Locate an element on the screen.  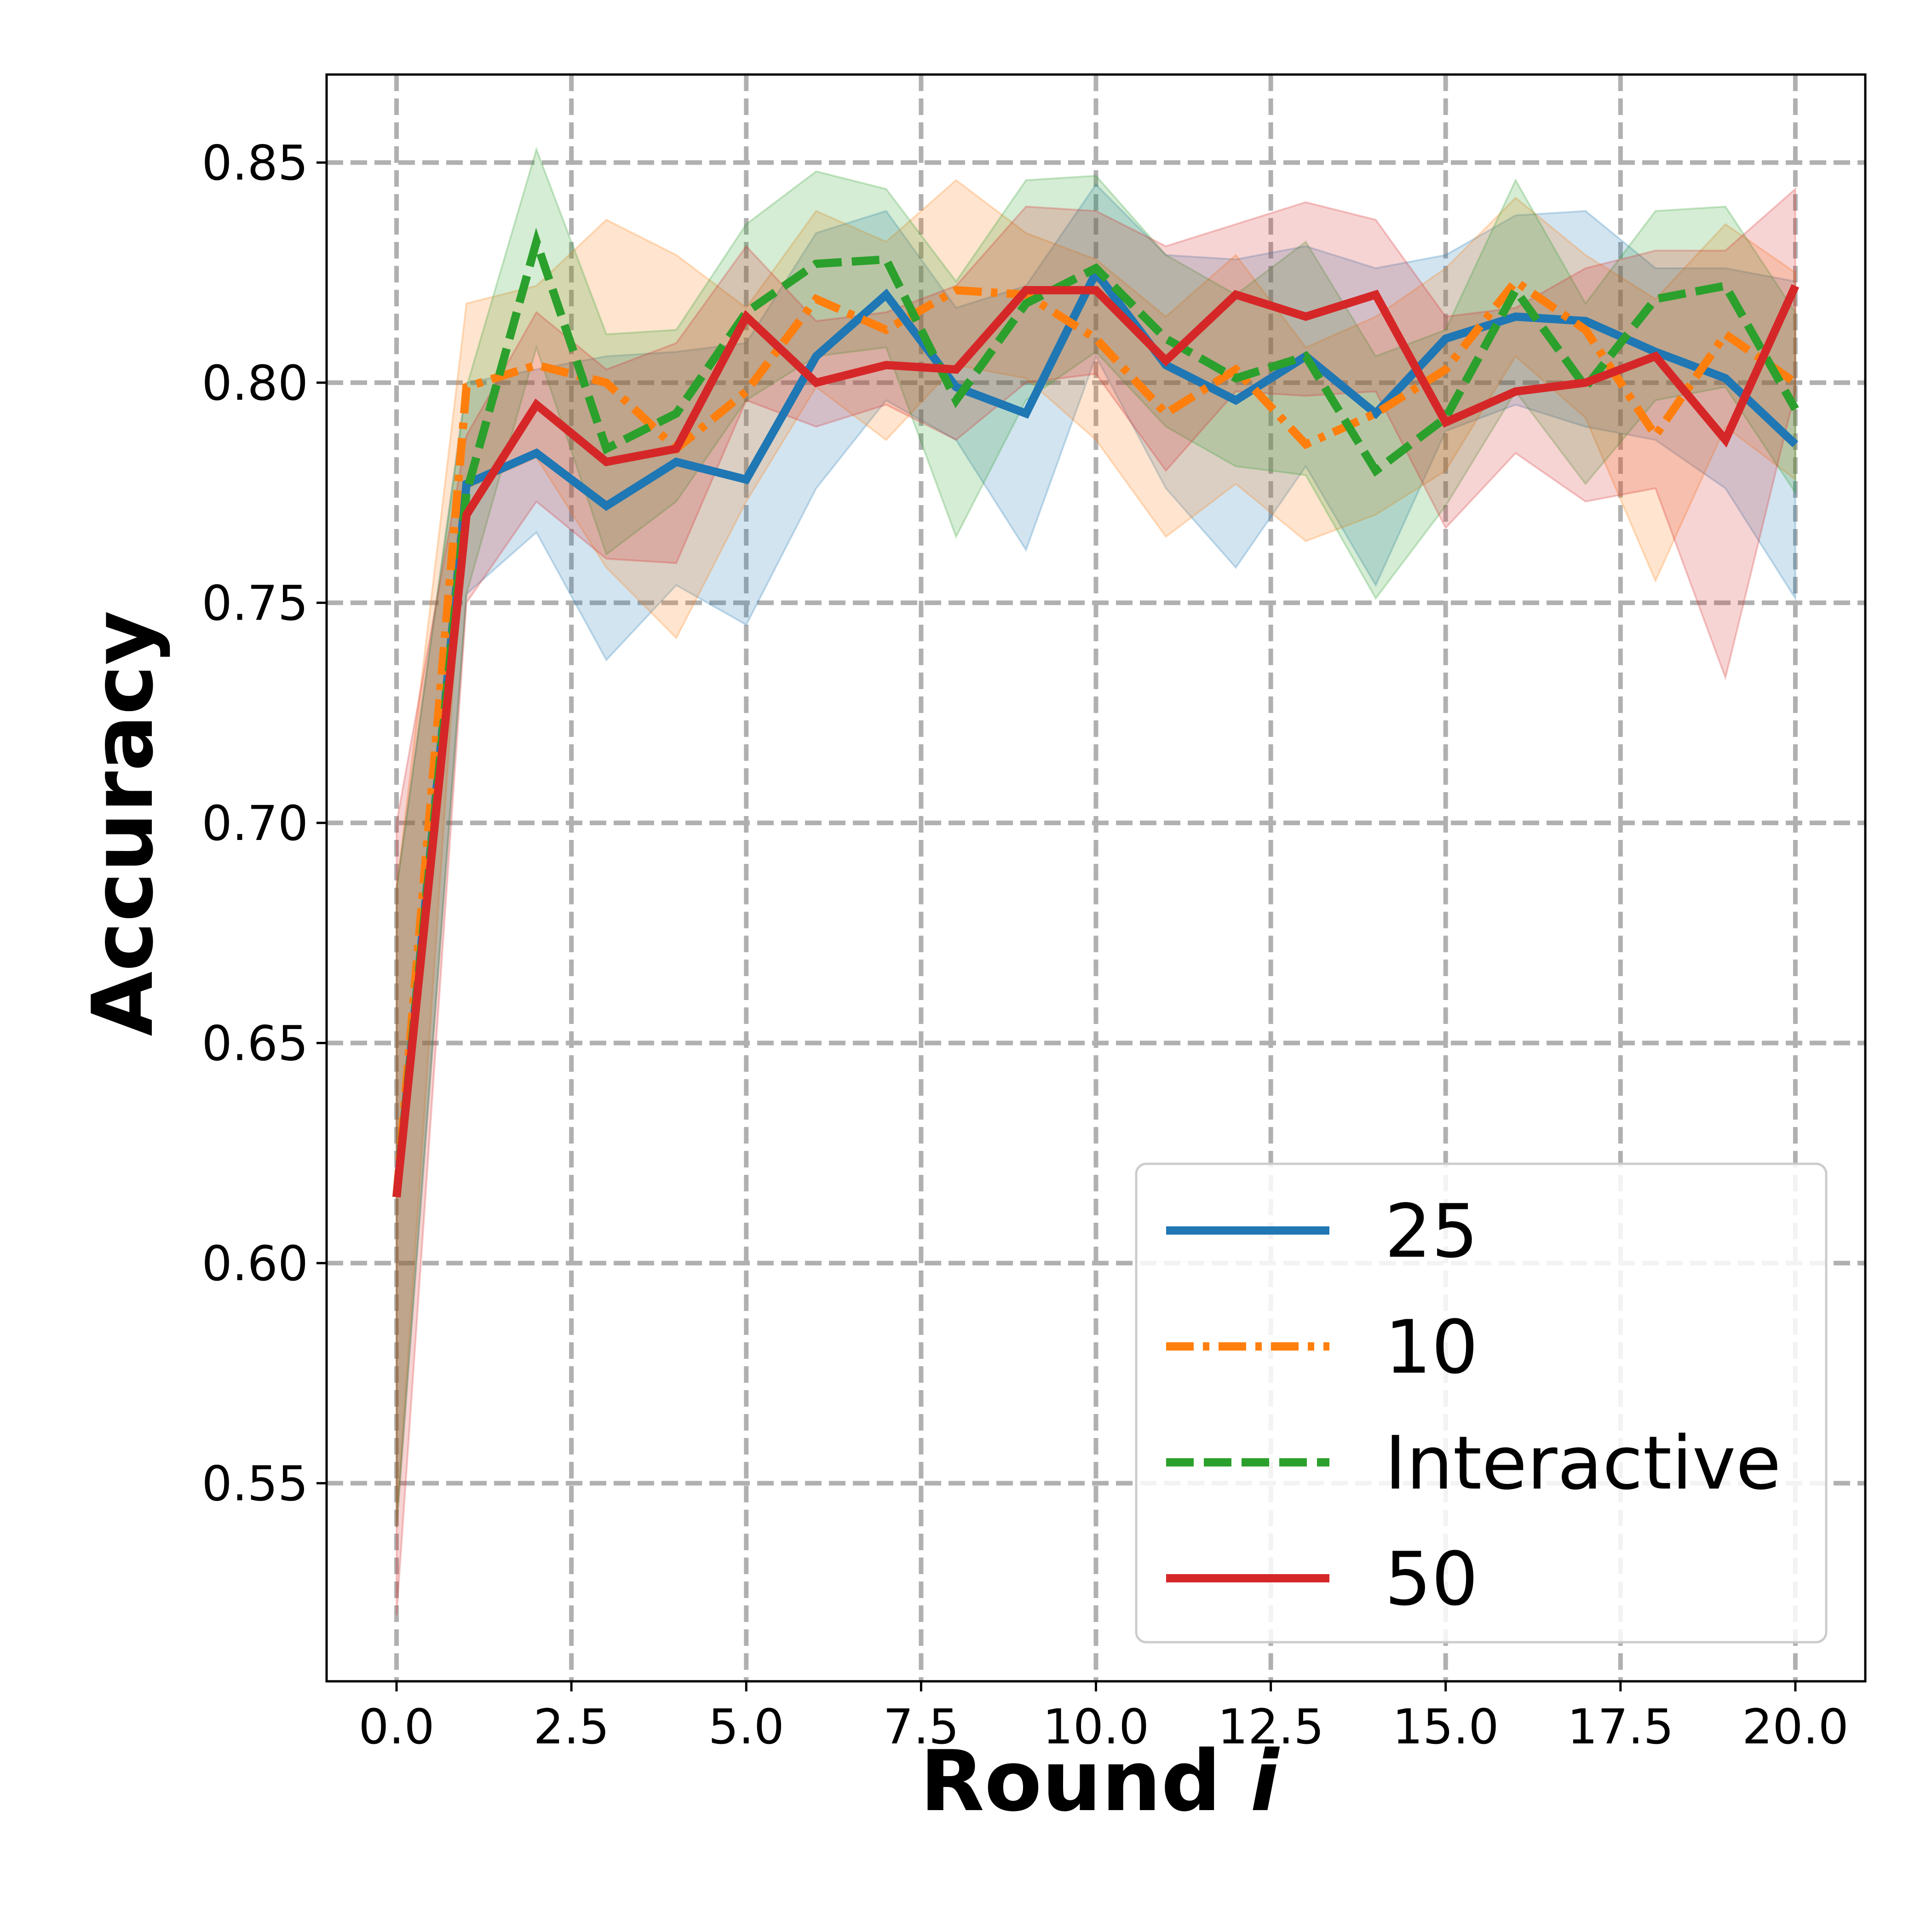
y-tick-label: 0.75 is located at coordinates (254, 603).